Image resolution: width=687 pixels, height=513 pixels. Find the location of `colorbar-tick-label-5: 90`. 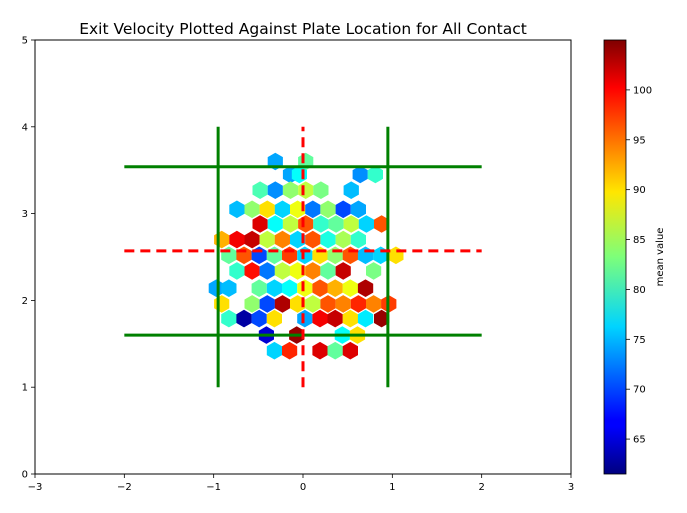

colorbar-tick-label-5: 90 is located at coordinates (639, 190).